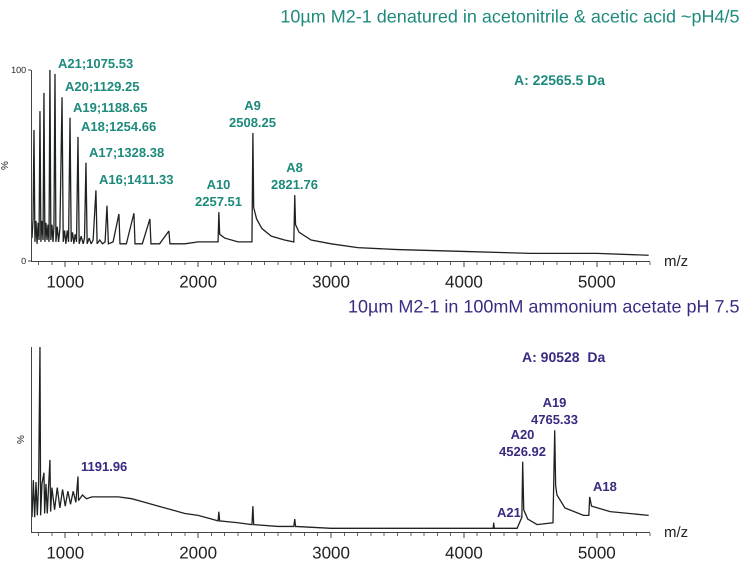 Image resolution: width=747 pixels, height=563 pixels. Describe the element at coordinates (96, 63) in the screenshot. I see `annotation: A21;1075.53` at that location.